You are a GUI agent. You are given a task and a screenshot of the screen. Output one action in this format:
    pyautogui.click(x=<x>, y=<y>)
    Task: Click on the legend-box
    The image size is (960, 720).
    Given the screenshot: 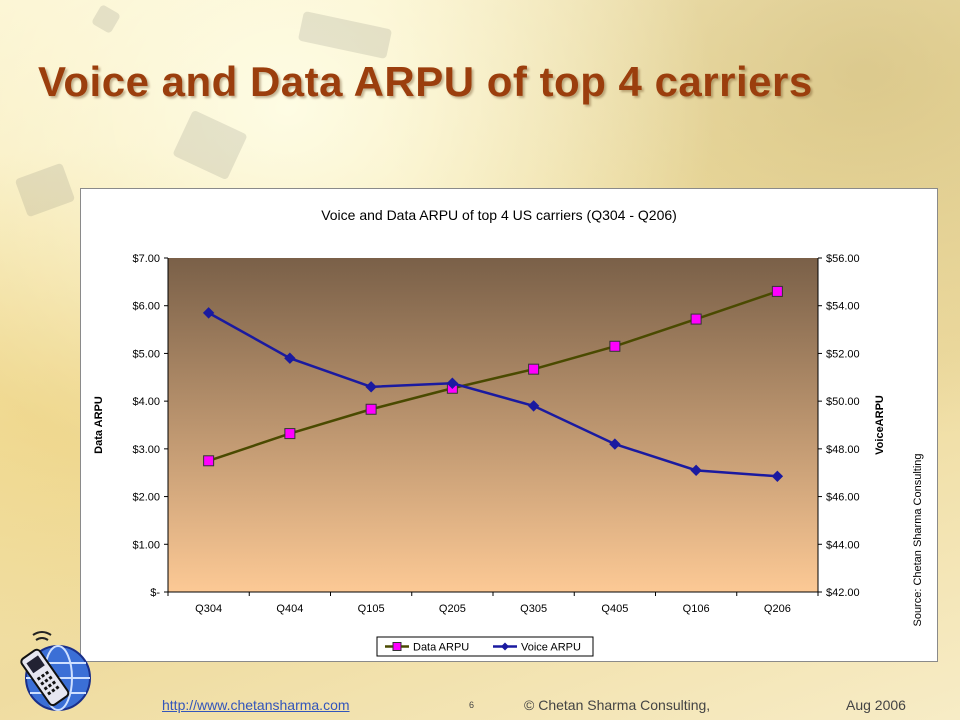 What is the action you would take?
    pyautogui.click(x=485, y=646)
    